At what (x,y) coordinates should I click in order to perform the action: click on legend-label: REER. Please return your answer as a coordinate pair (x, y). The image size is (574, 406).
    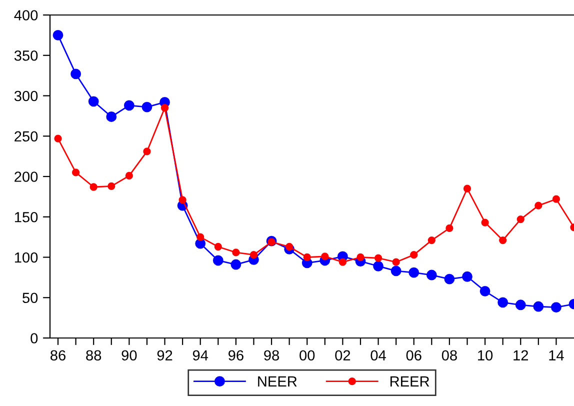
    Looking at the image, I should click on (410, 381).